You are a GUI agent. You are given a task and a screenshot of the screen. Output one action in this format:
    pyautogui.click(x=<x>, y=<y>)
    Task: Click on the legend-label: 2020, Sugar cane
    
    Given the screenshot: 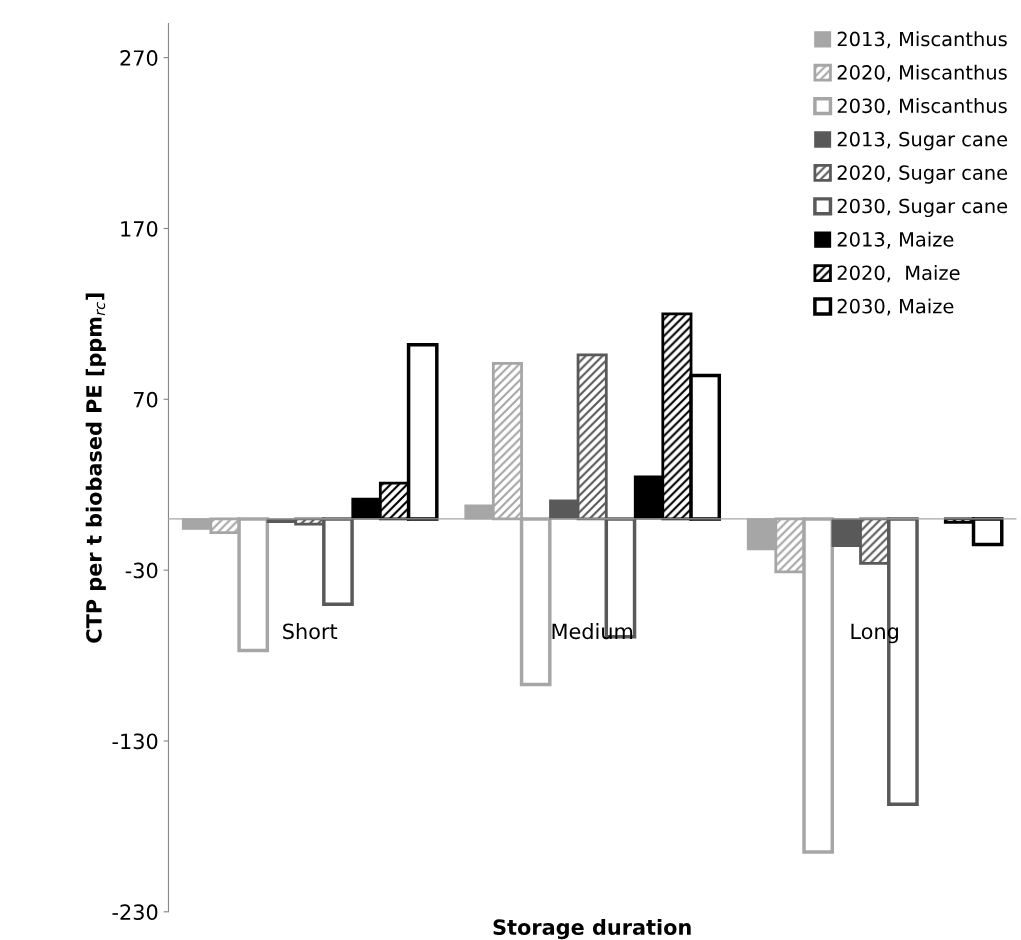 What is the action you would take?
    pyautogui.click(x=922, y=174)
    